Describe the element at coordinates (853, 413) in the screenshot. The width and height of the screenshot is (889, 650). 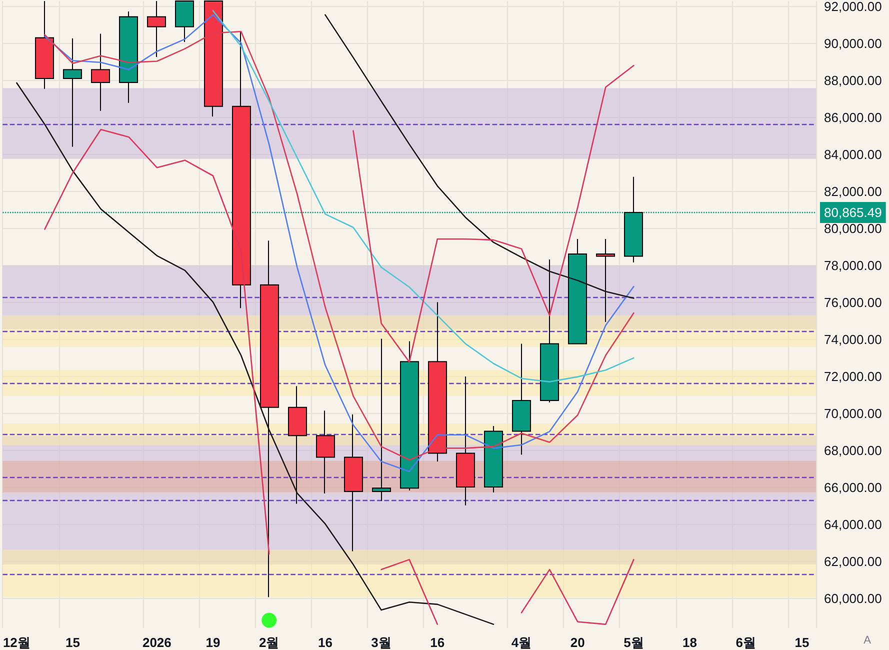
I see `y-tick-label: 70,000.00` at that location.